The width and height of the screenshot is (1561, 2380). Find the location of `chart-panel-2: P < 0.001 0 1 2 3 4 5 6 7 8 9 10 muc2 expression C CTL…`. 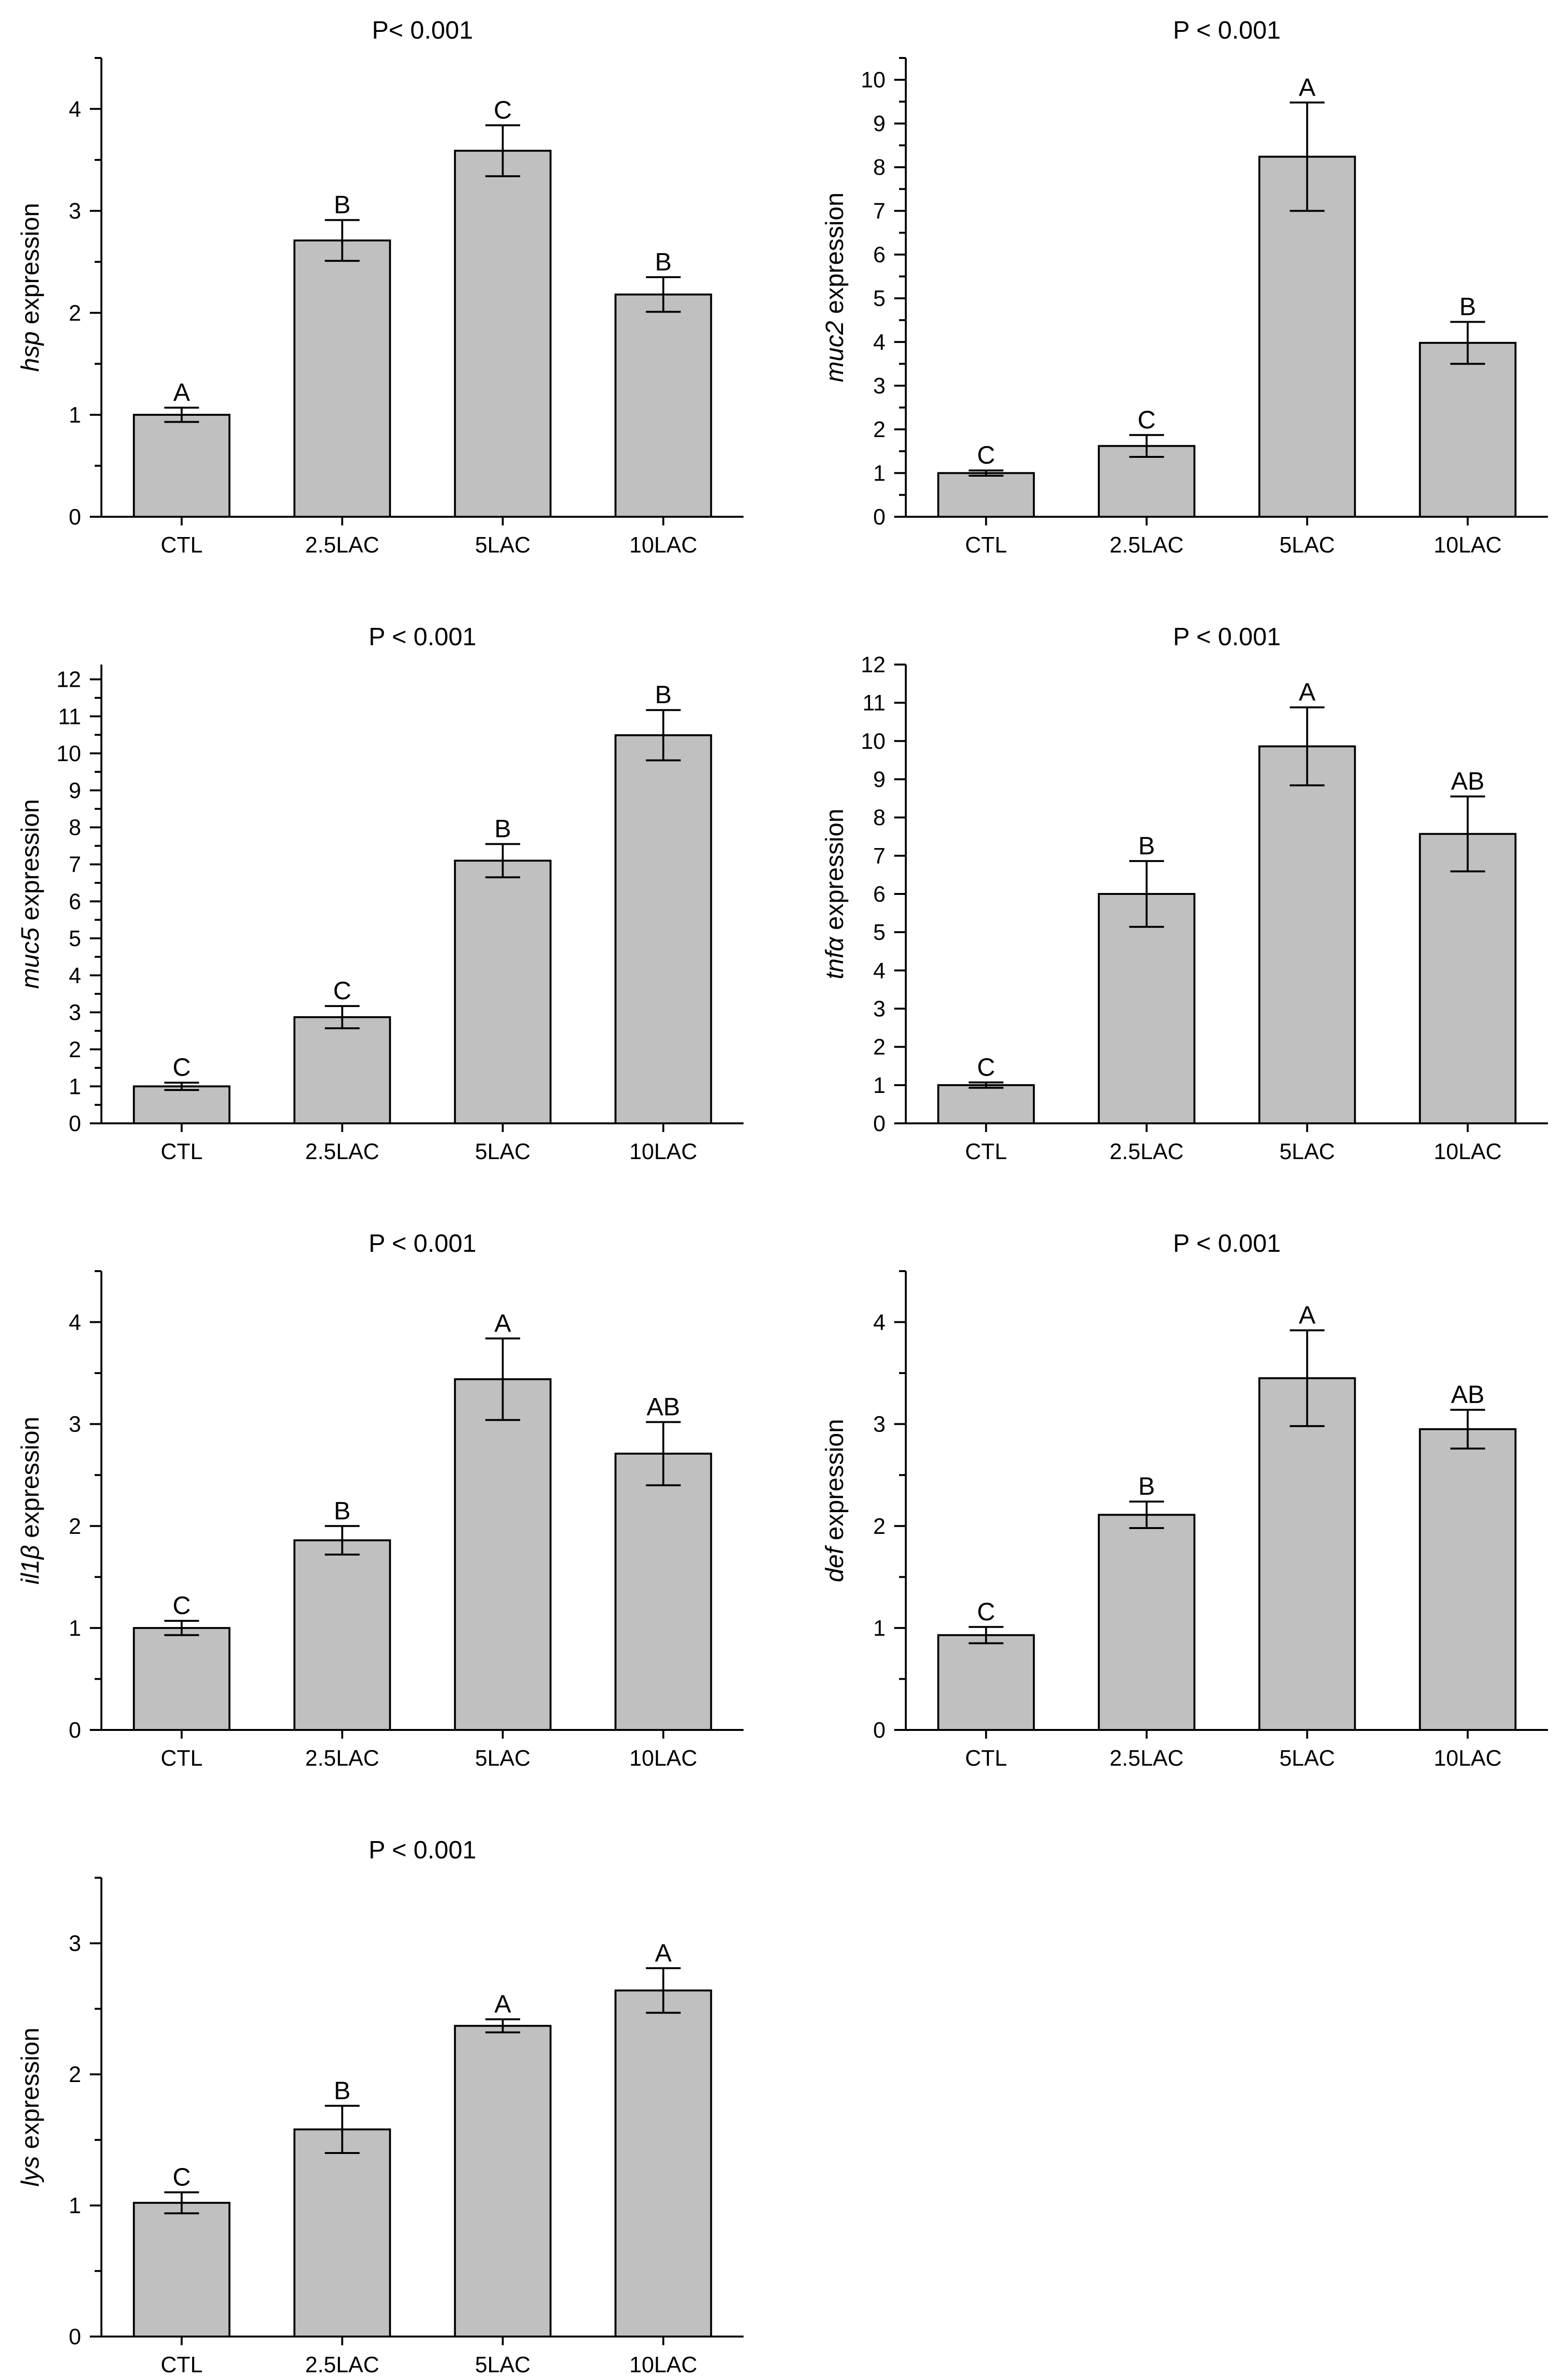

chart-panel-2: P < 0.001 0 1 2 3 4 5 6 7 8 9 10 muc2 expression C CTL… is located at coordinates (1185, 286).